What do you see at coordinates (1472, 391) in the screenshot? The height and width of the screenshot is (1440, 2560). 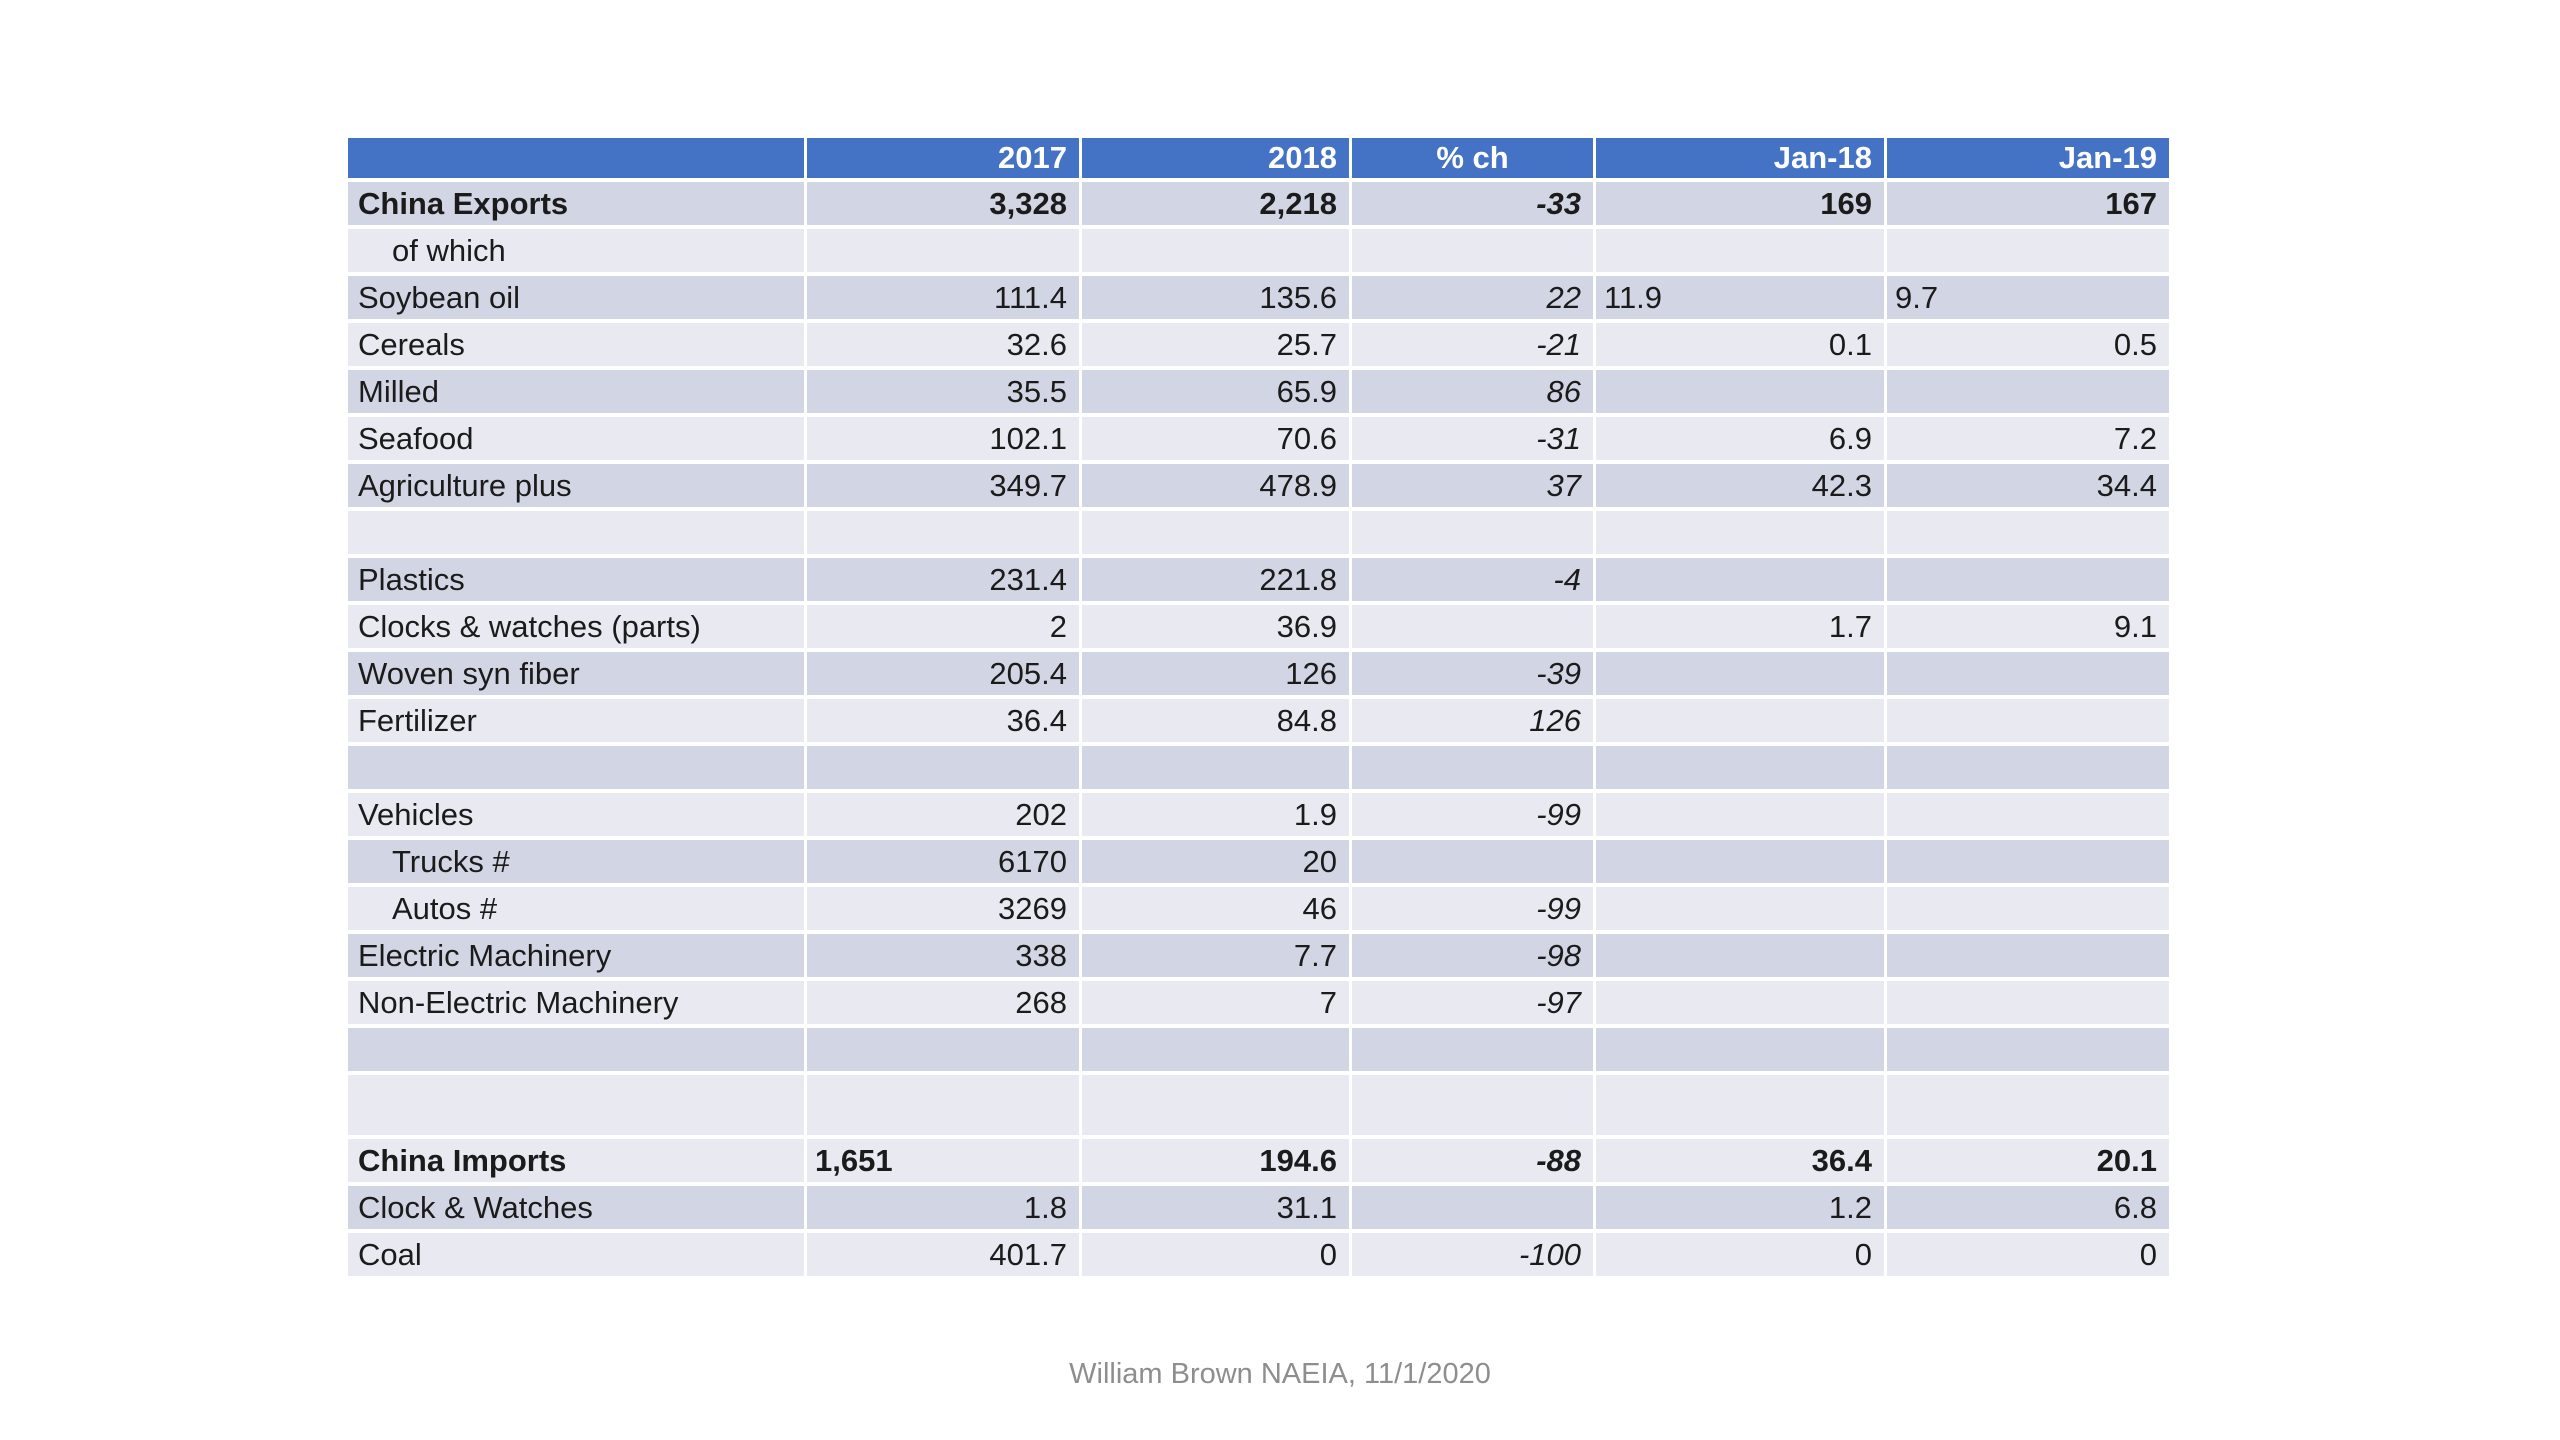 I see `value-cell-pct-ch: 86` at bounding box center [1472, 391].